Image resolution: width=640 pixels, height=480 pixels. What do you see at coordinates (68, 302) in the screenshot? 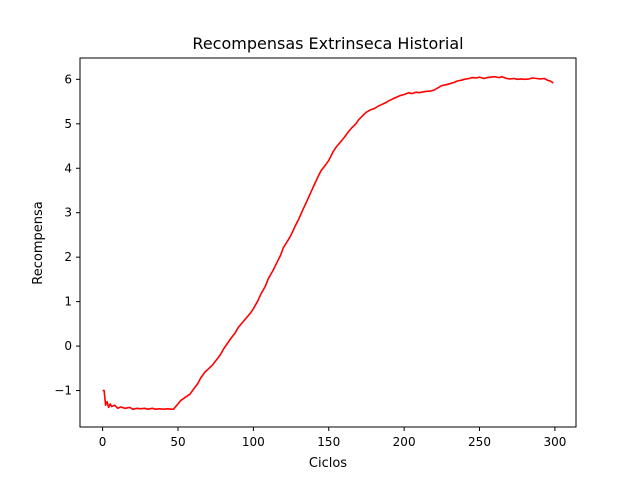
I see `y-tick-label: 1` at bounding box center [68, 302].